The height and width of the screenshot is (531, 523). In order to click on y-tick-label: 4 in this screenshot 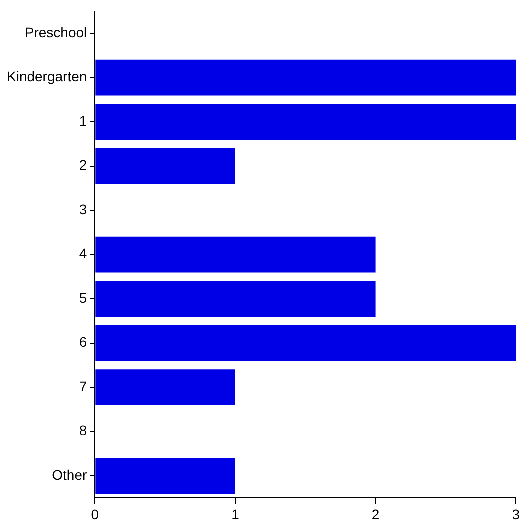, I will do `click(83, 254)`.